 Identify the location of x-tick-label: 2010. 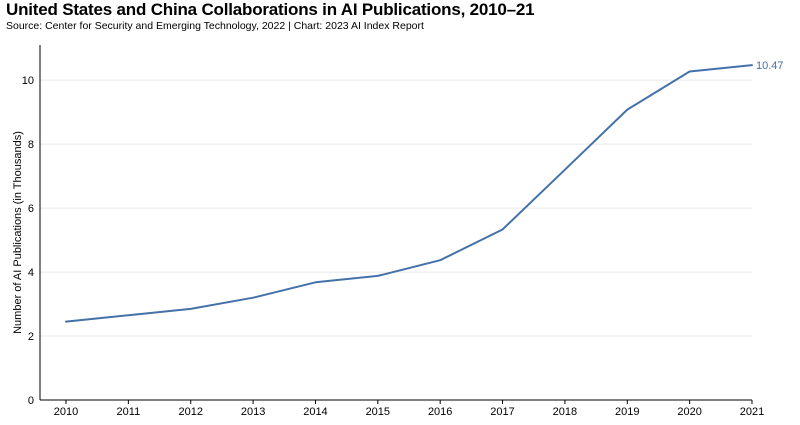
(66, 412).